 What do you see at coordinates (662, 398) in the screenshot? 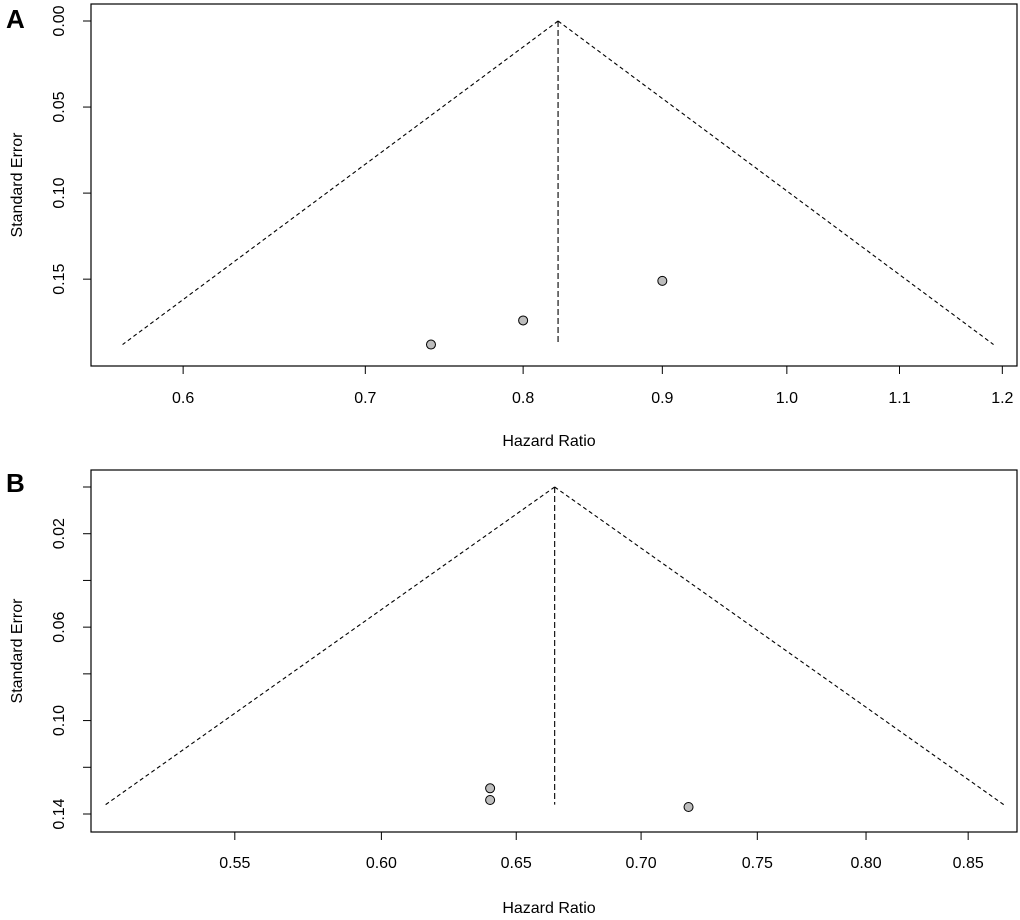
I see `x-tick-label: 0.9` at bounding box center [662, 398].